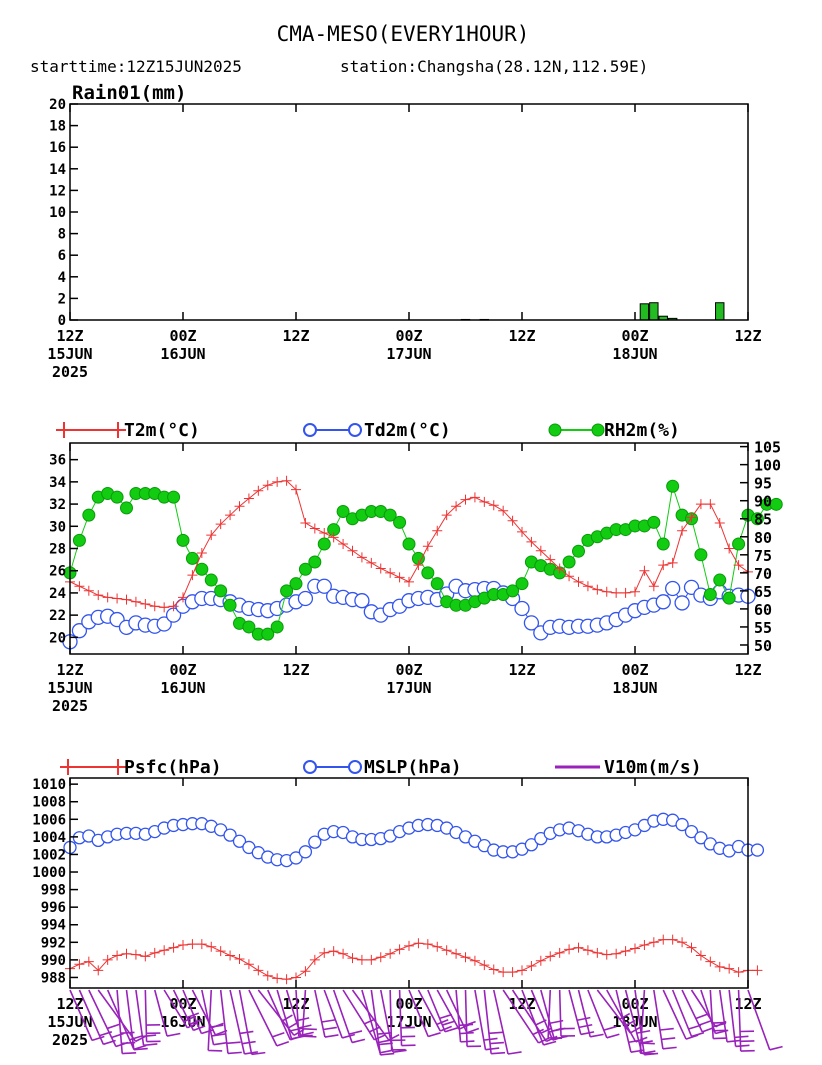  I want to click on wind-barbs, so click(426, 1022).